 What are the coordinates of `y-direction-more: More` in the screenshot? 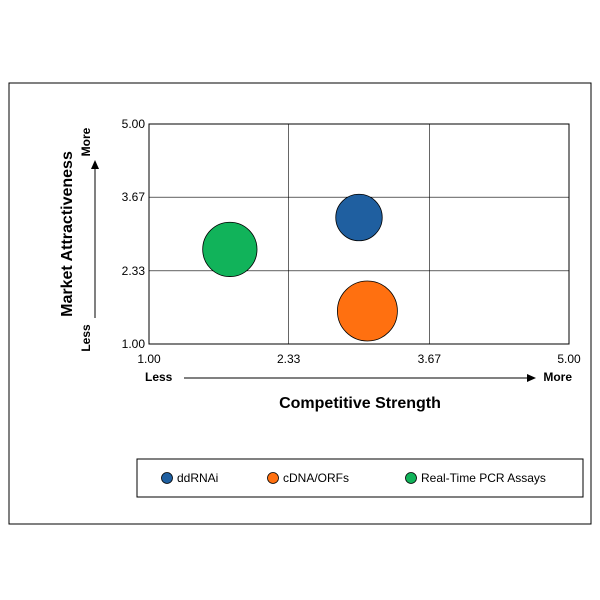 It's located at (86, 141).